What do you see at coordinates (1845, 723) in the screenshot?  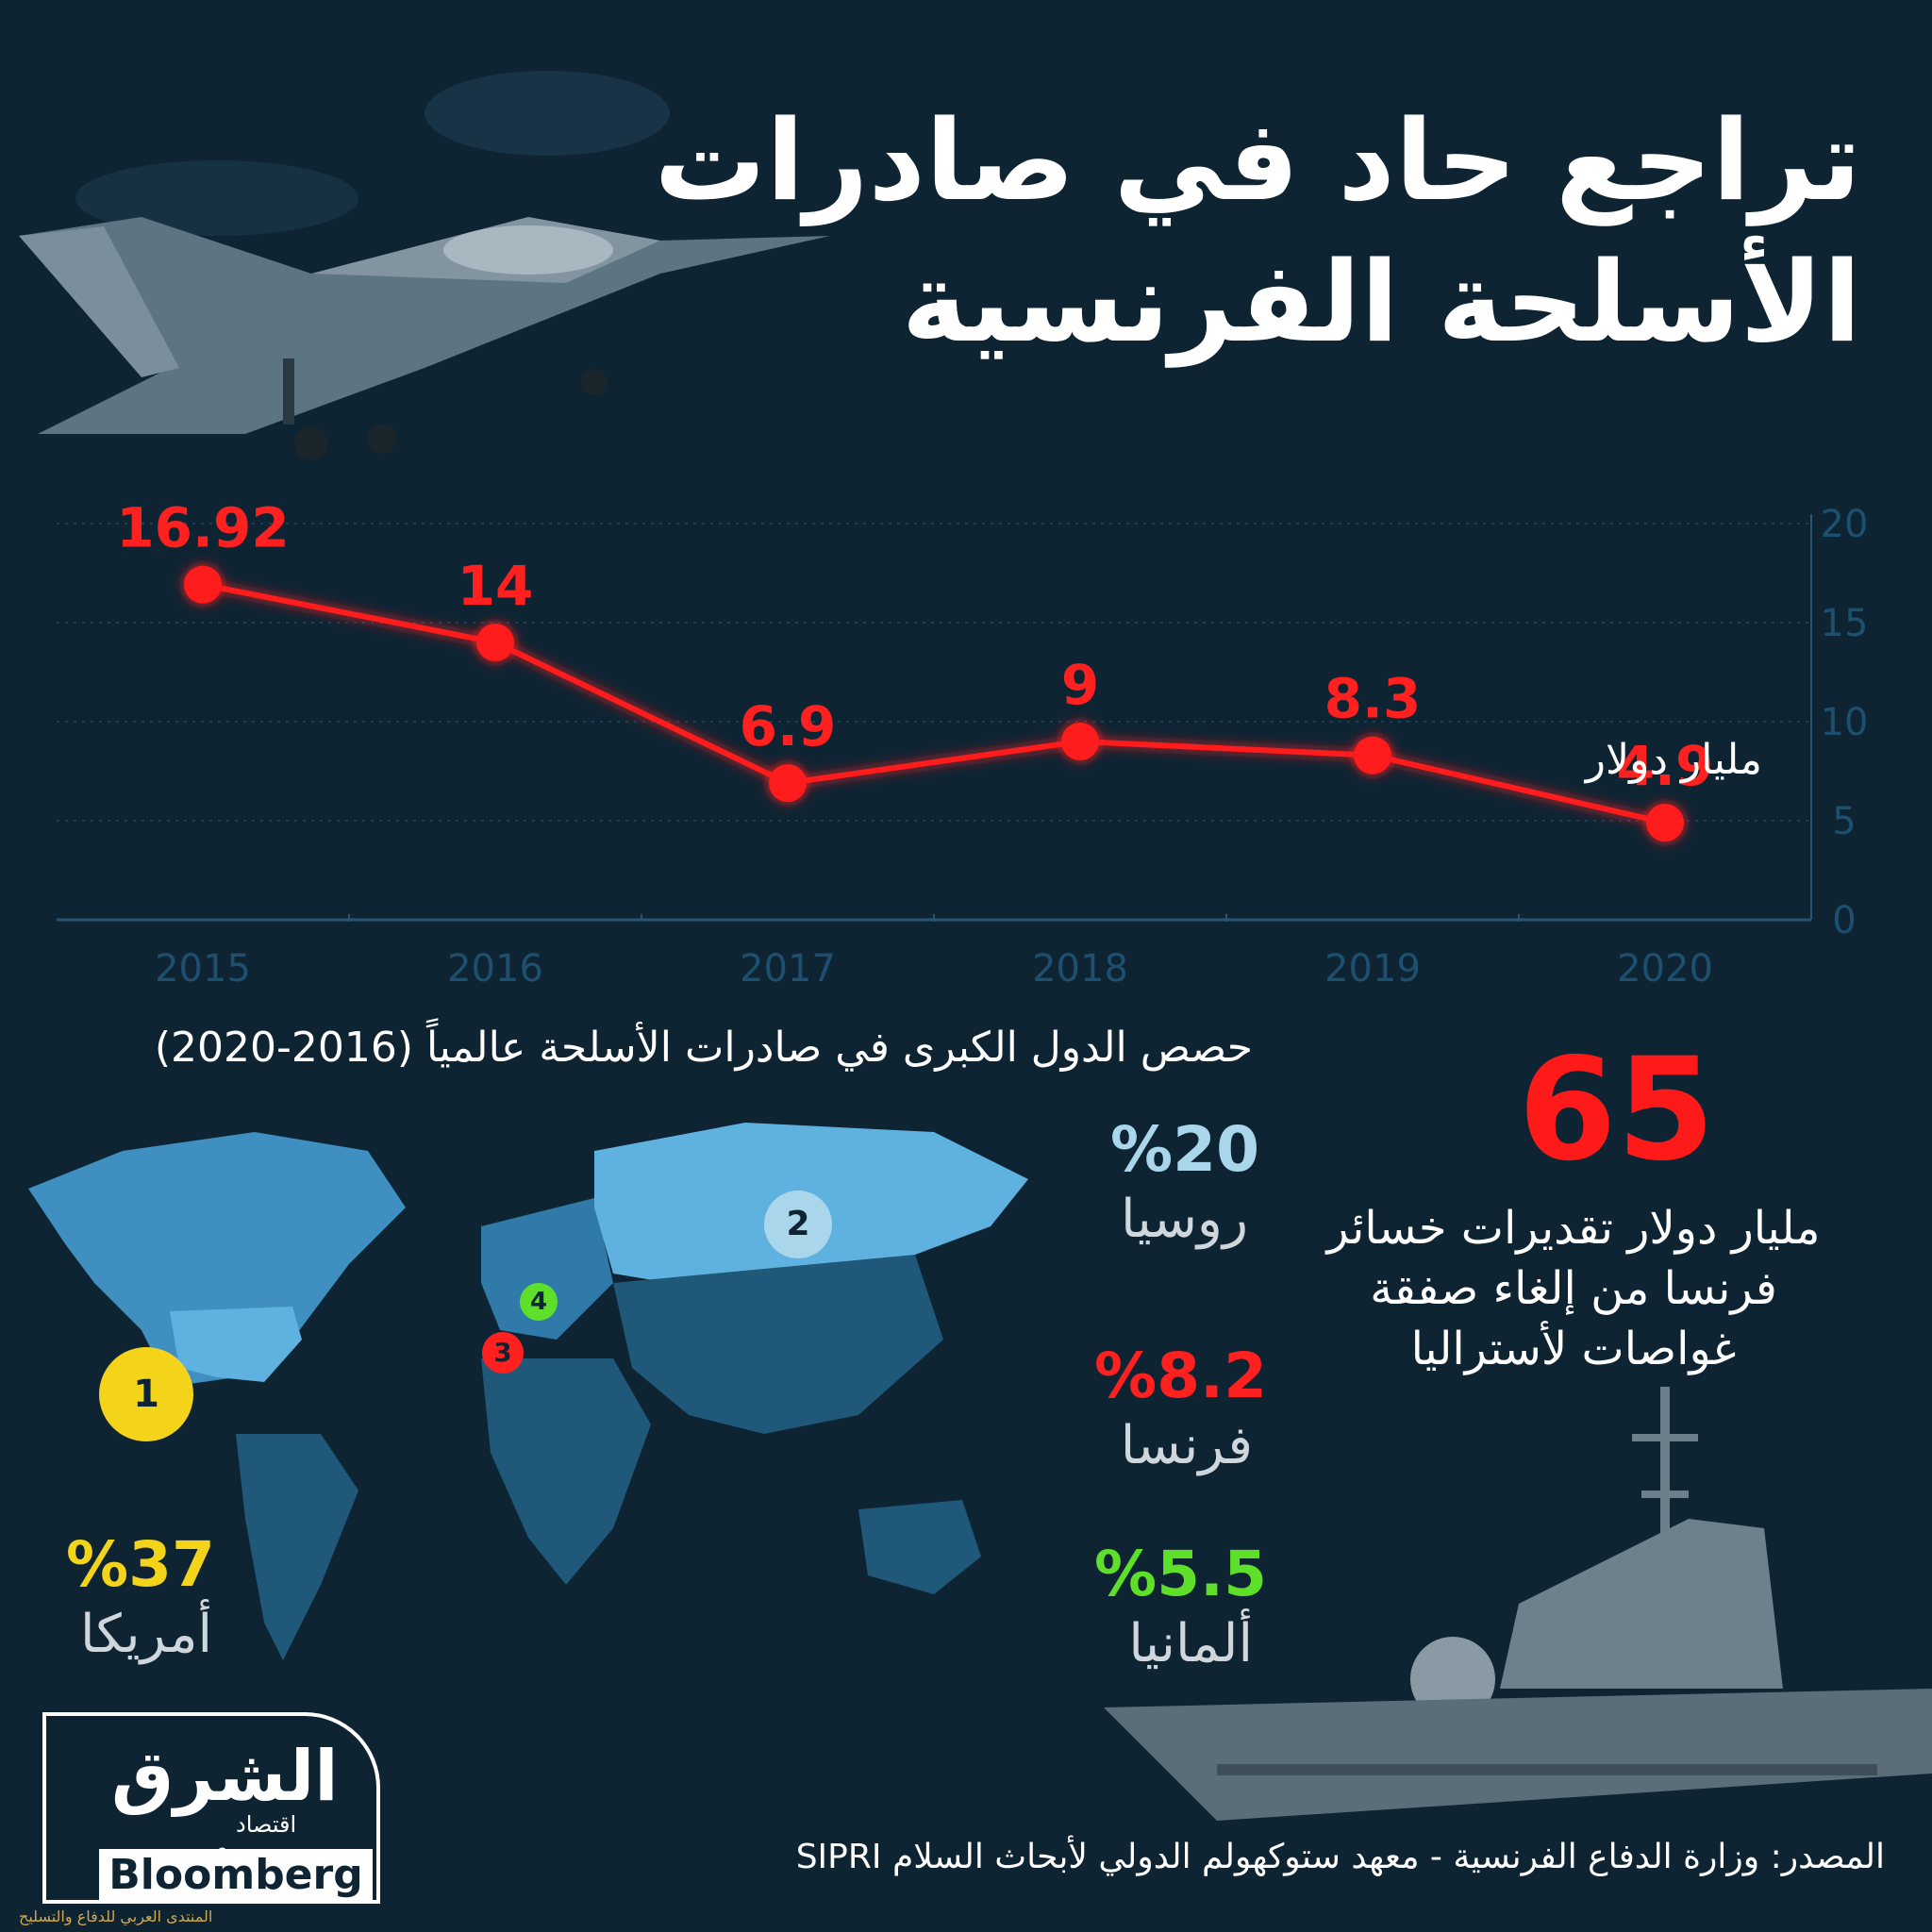 I see `y-tick-label: 10` at bounding box center [1845, 723].